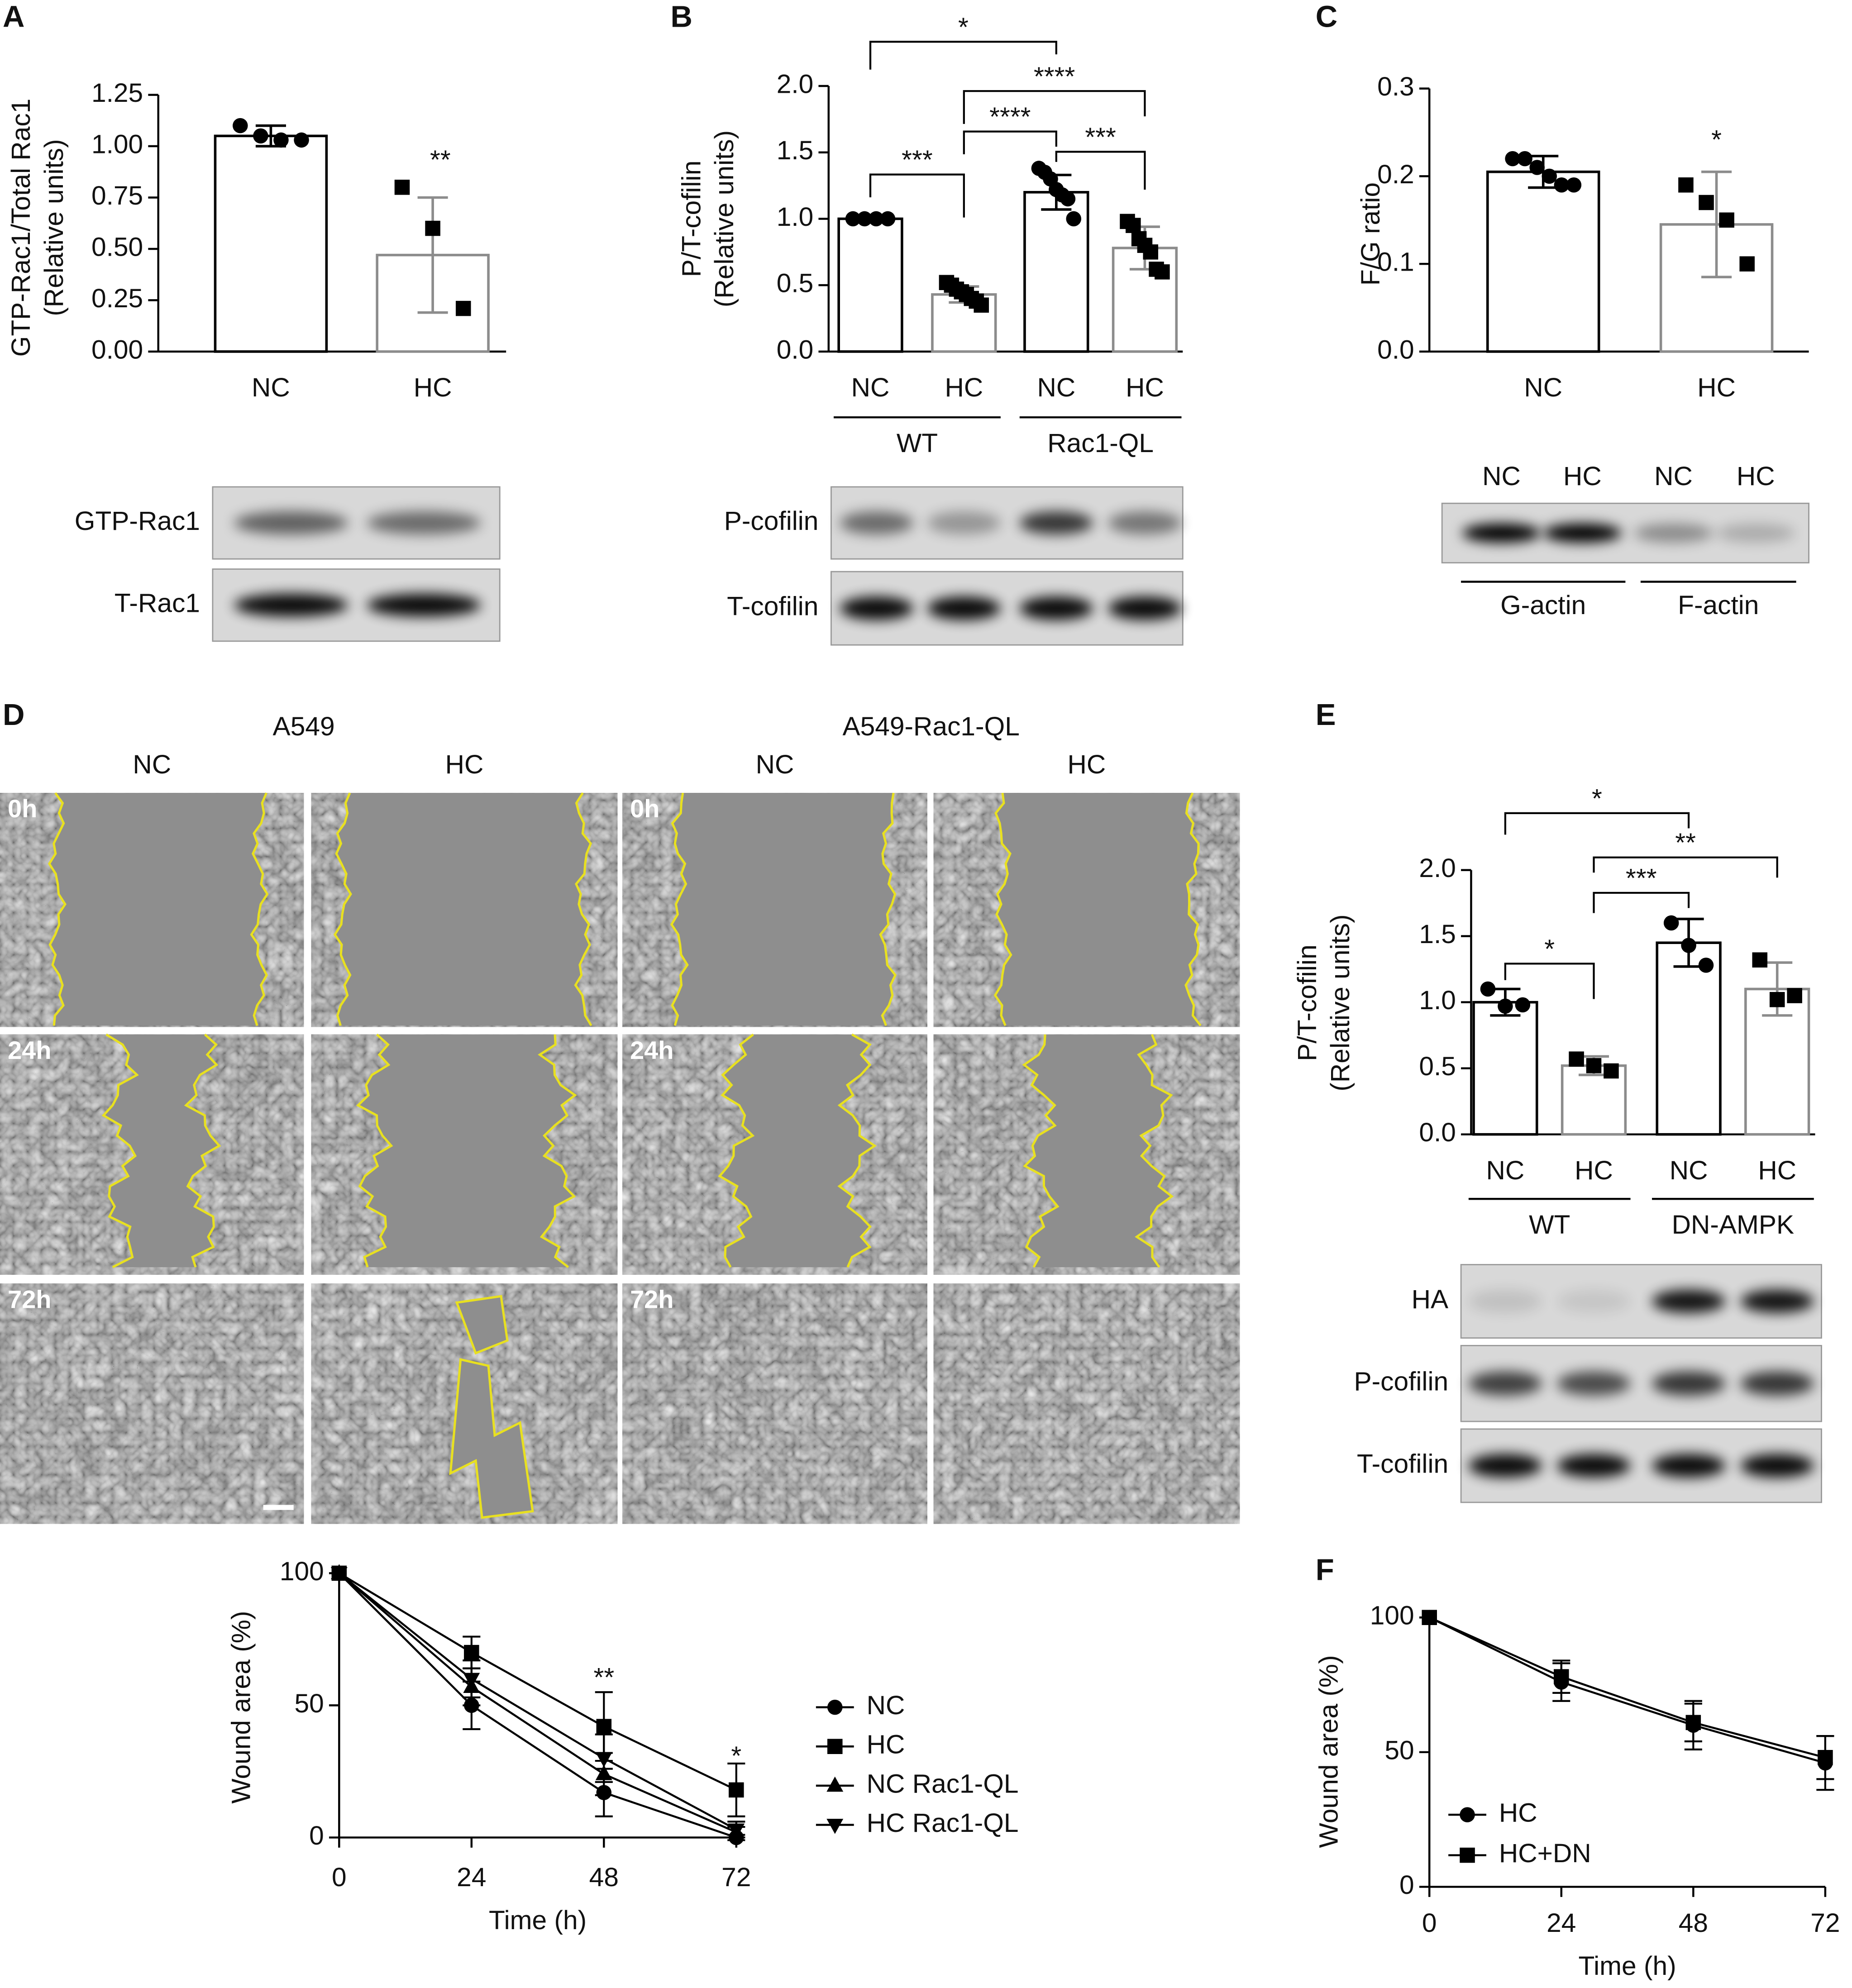 The width and height of the screenshot is (1852, 1988). I want to click on scale-bar, so click(278, 1508).